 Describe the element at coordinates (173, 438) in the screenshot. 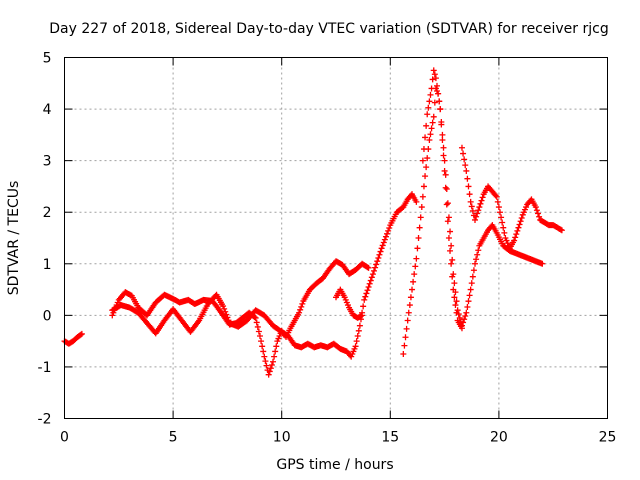

I see `x-tick-label: 5` at that location.